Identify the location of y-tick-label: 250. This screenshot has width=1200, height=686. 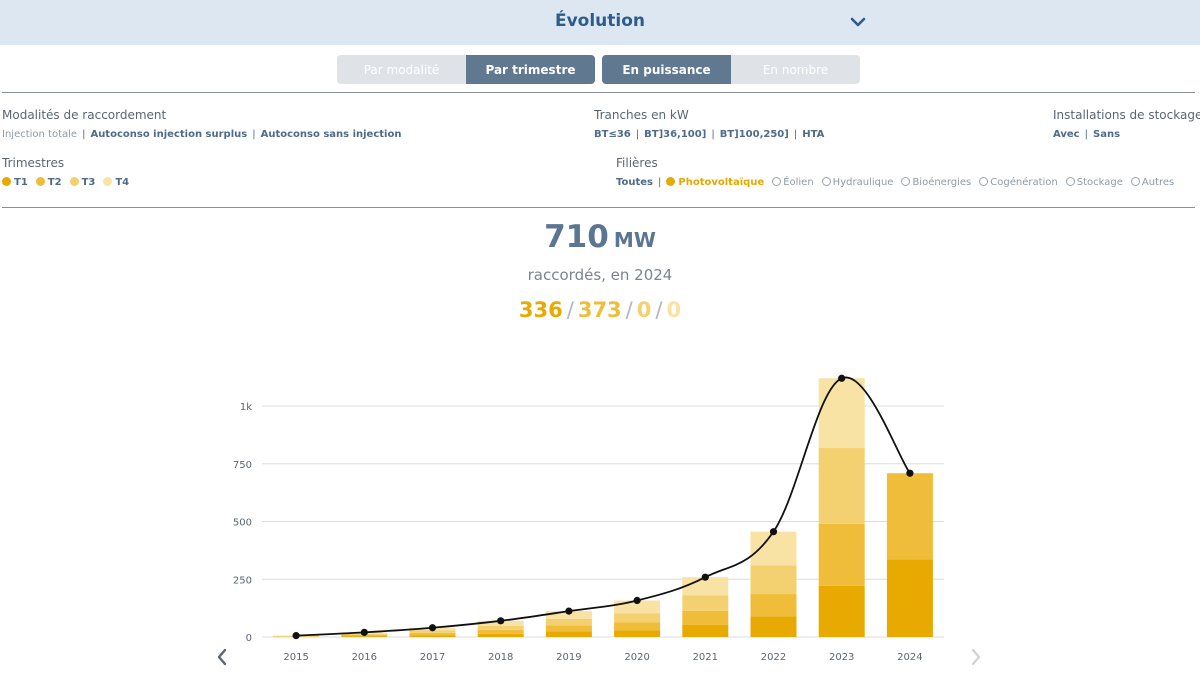
(242, 580).